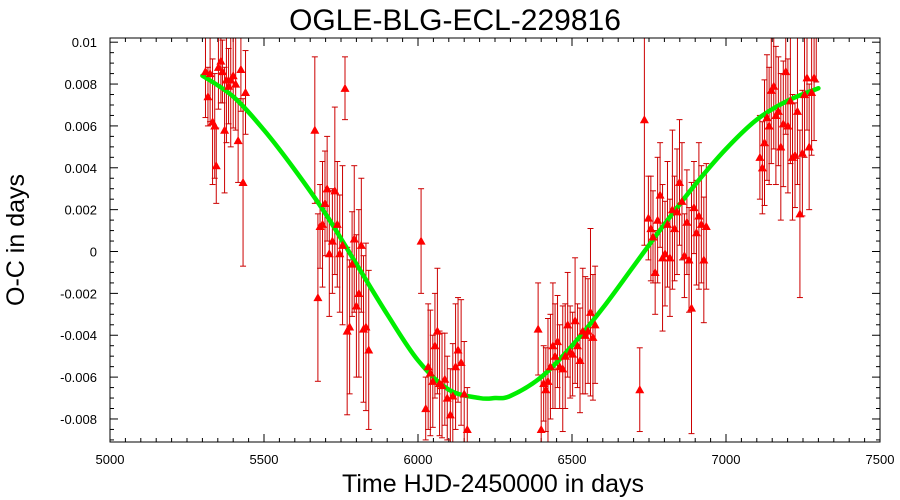 The height and width of the screenshot is (500, 900). Describe the element at coordinates (93, 252) in the screenshot. I see `y-tick-label: 0` at that location.